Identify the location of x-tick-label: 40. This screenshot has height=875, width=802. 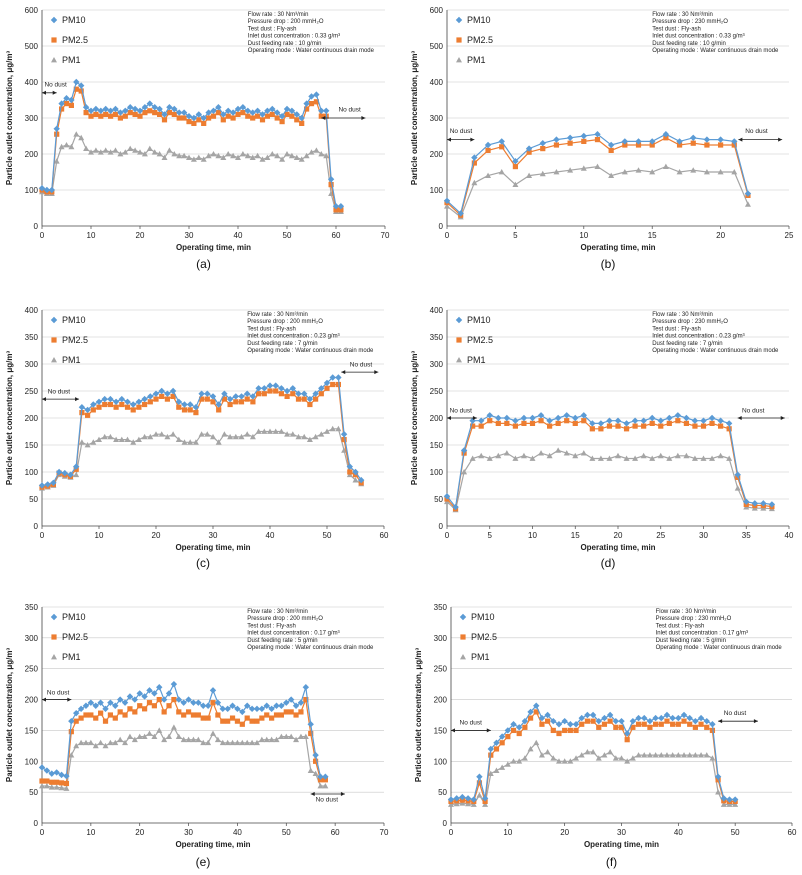
(238, 235).